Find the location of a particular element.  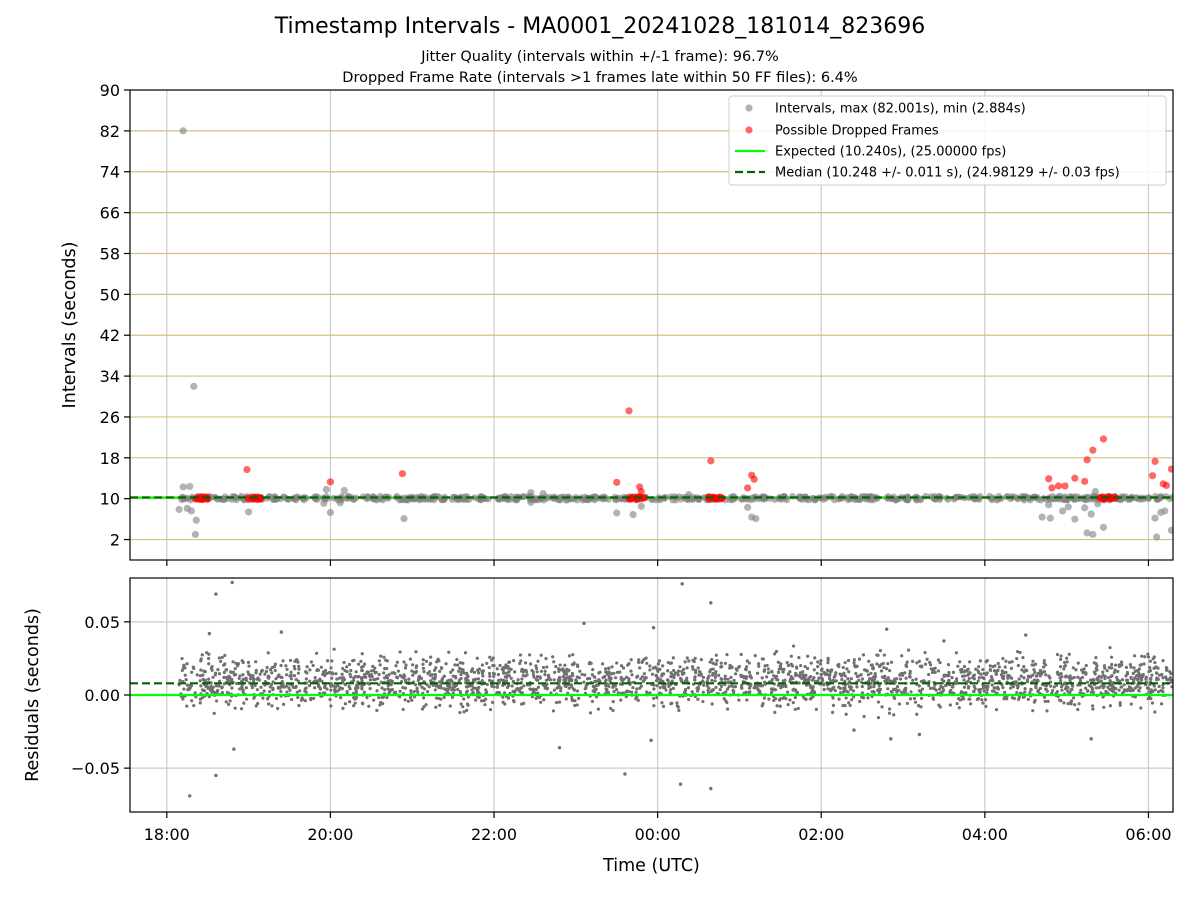

xtick-label: 22:00 is located at coordinates (494, 834).